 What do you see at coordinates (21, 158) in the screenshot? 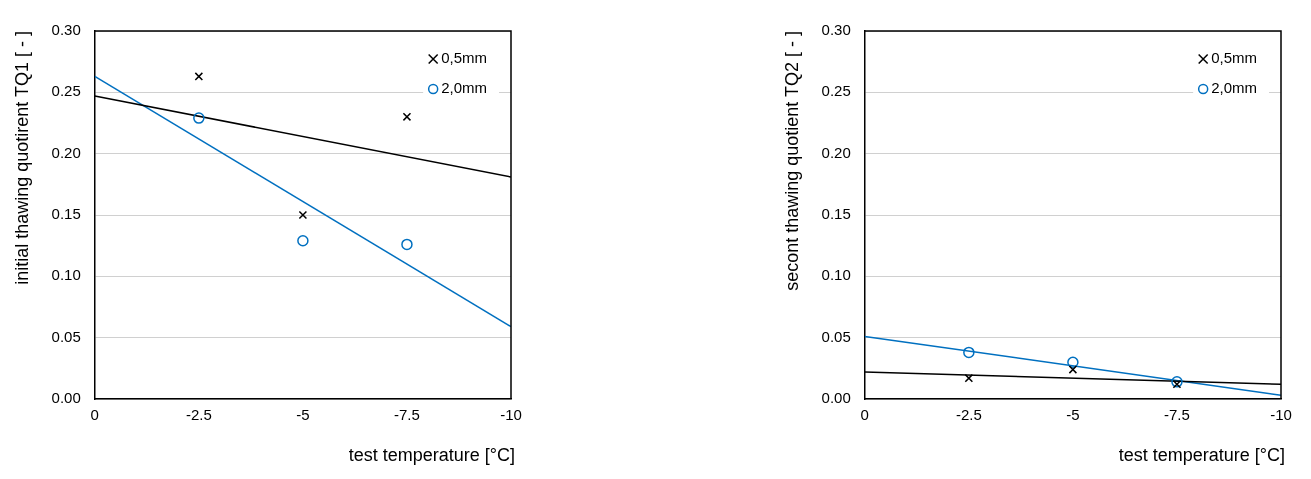
I see `y-axis-title: initial thawing quotirent TQ1 [ - ]` at bounding box center [21, 158].